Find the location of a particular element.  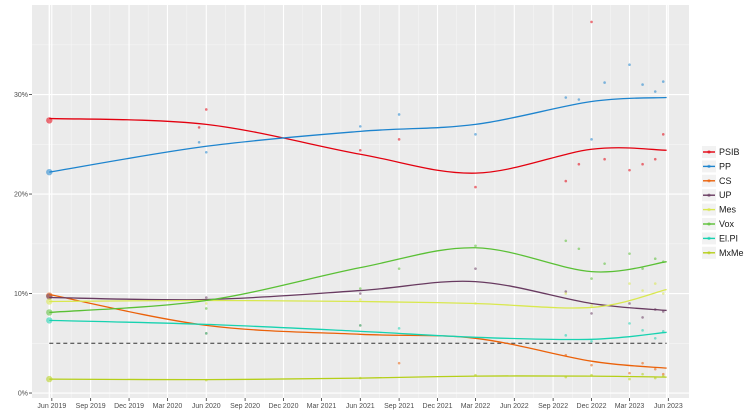

y-tick-label: 20% is located at coordinates (21, 195).